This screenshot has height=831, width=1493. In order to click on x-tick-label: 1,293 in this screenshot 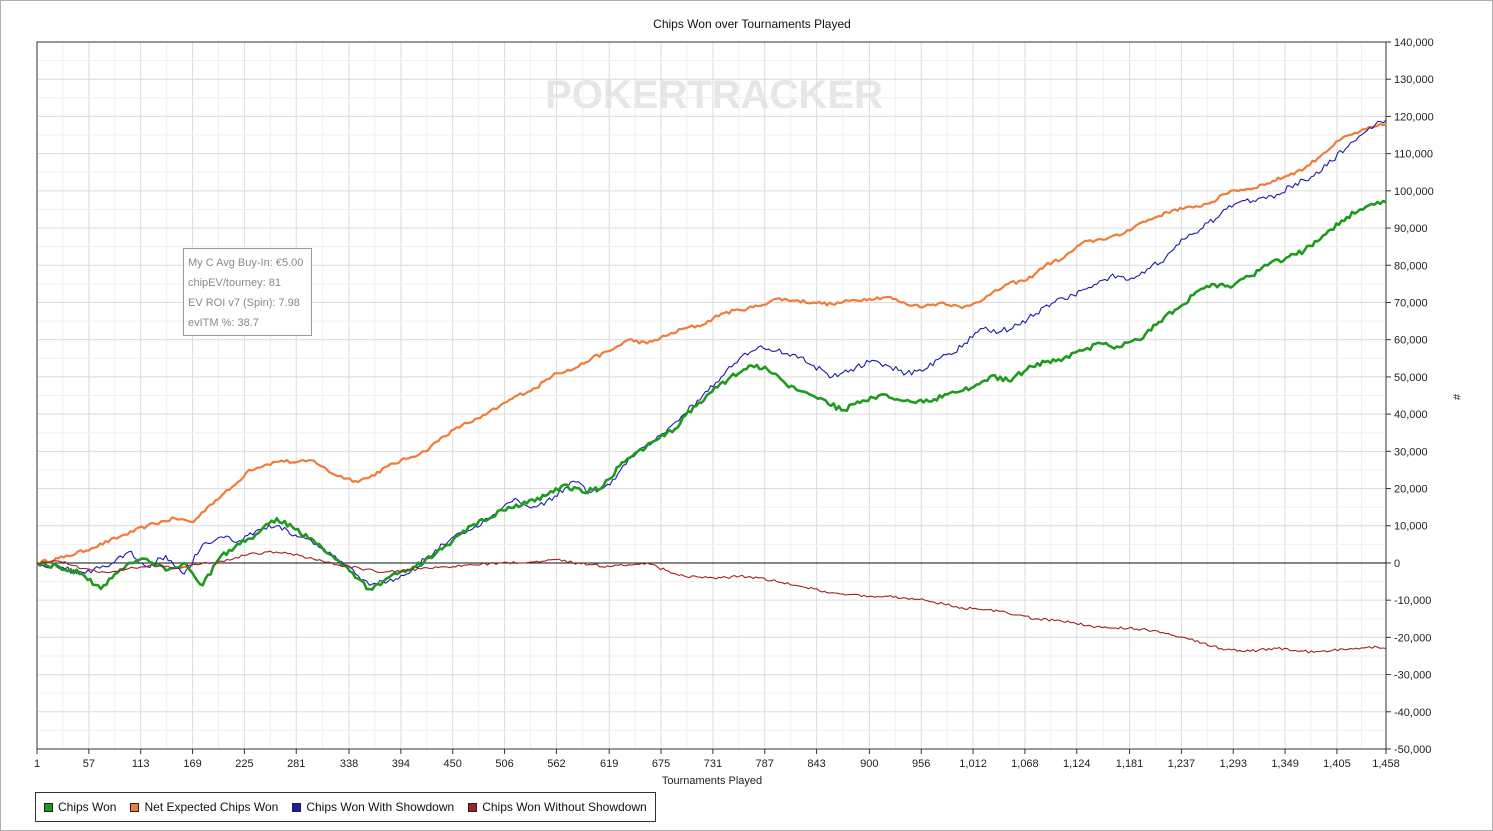, I will do `click(1233, 764)`.